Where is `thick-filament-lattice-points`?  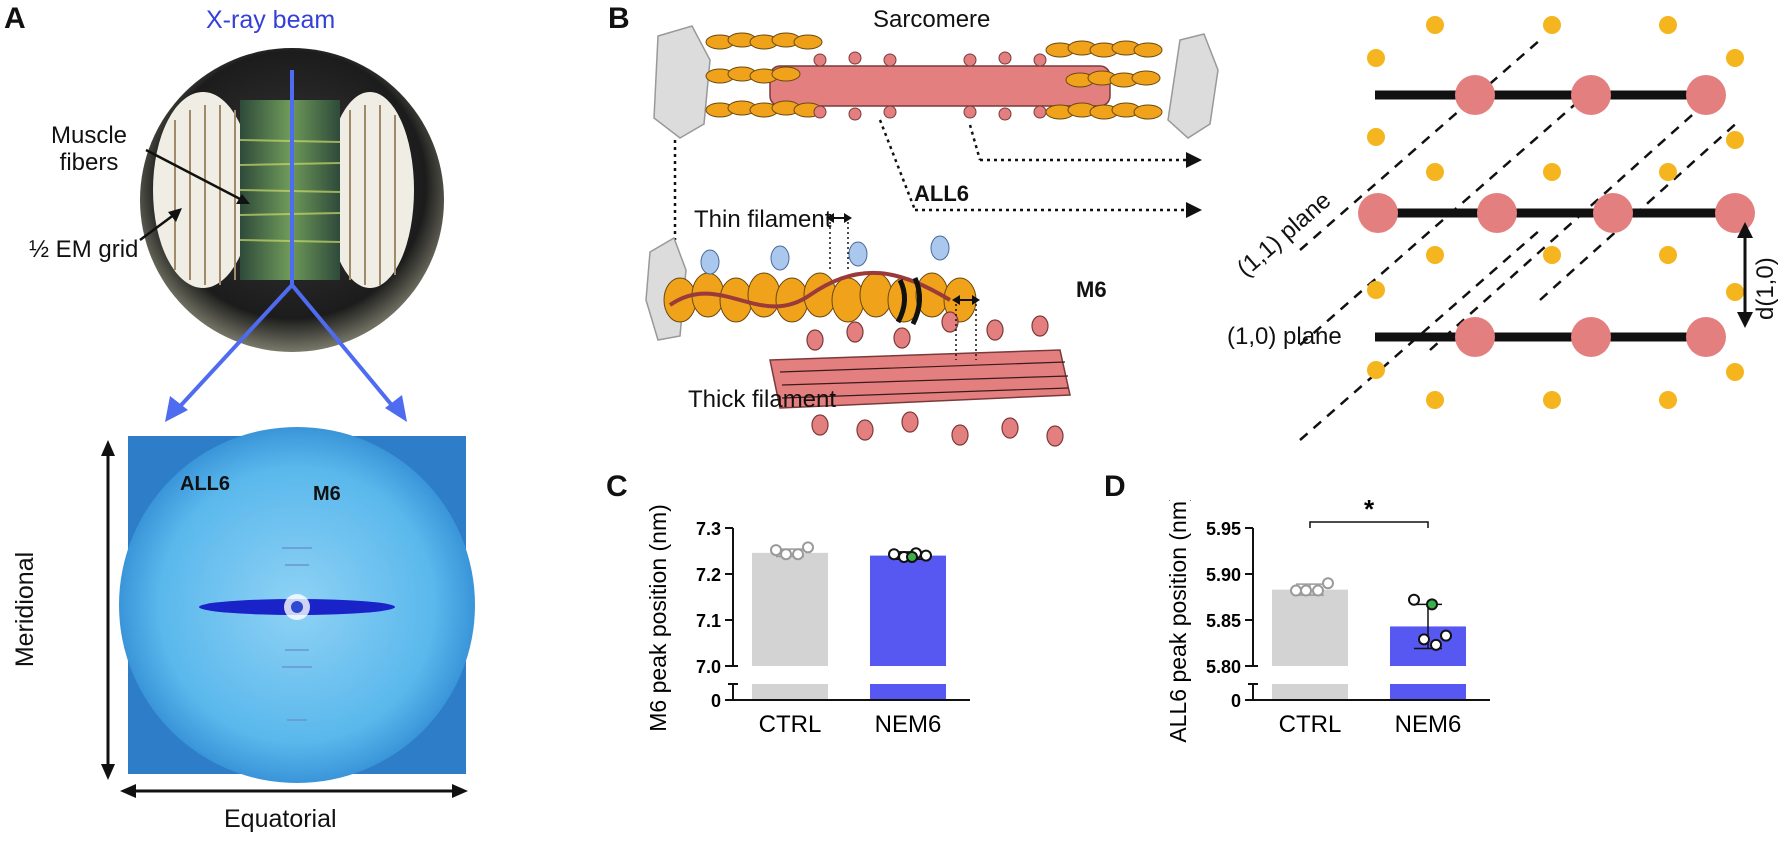
thick-filament-lattice-points is located at coordinates (1556, 216).